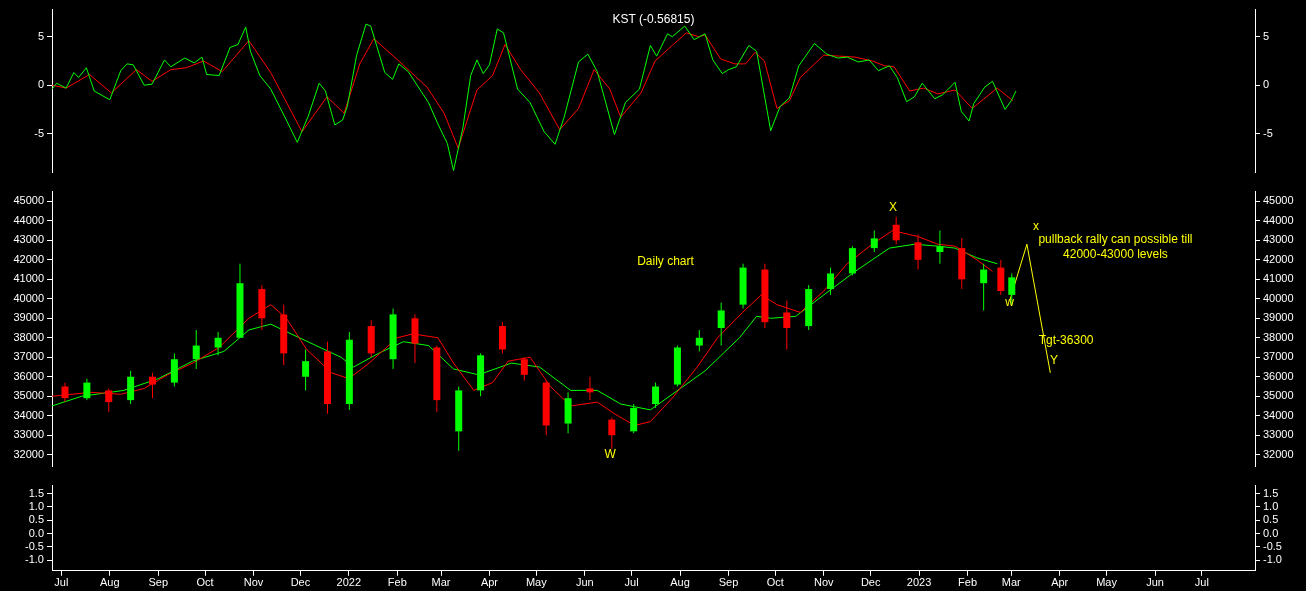  What do you see at coordinates (919, 582) in the screenshot?
I see `x-tick-label: 2023` at bounding box center [919, 582].